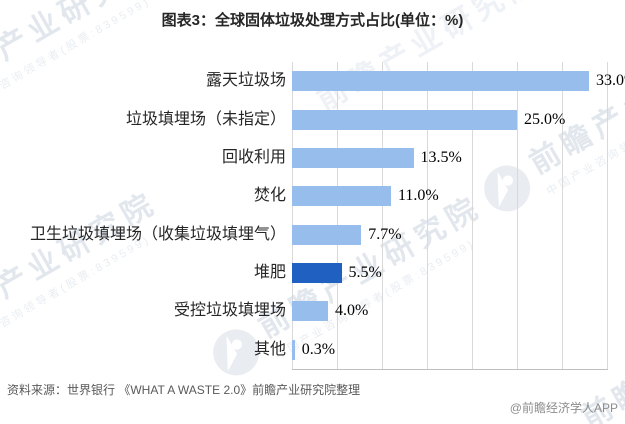 The image size is (625, 424). I want to click on value-label: 33.0%, so click(610, 81).